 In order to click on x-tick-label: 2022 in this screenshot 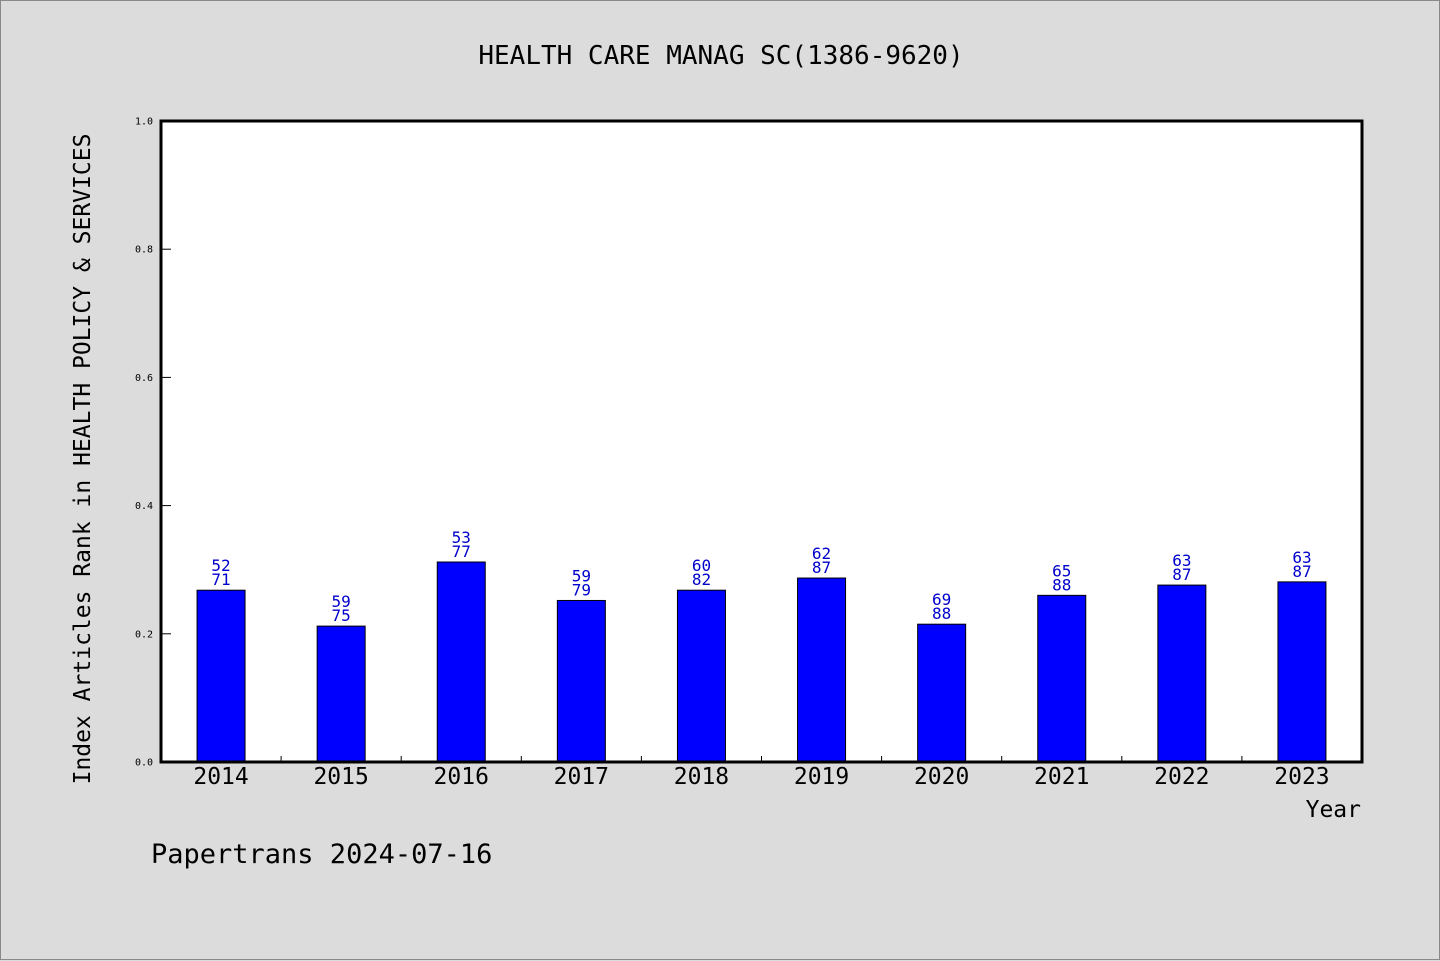, I will do `click(1181, 777)`.